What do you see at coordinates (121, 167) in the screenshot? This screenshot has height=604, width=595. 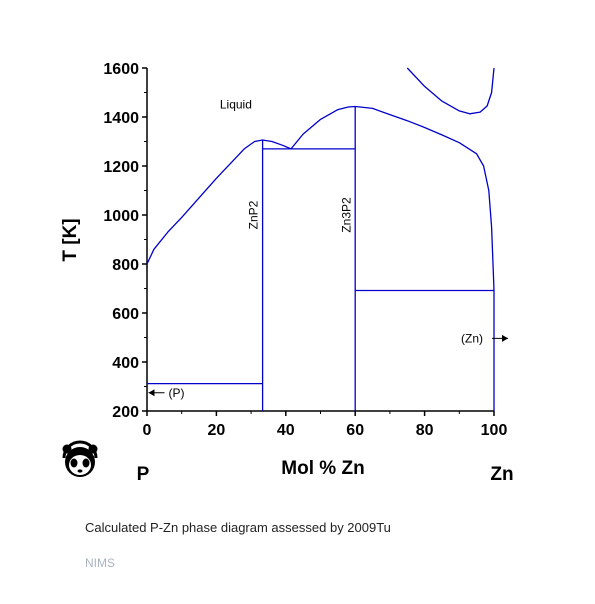 I see `y-tick-label: 1200` at bounding box center [121, 167].